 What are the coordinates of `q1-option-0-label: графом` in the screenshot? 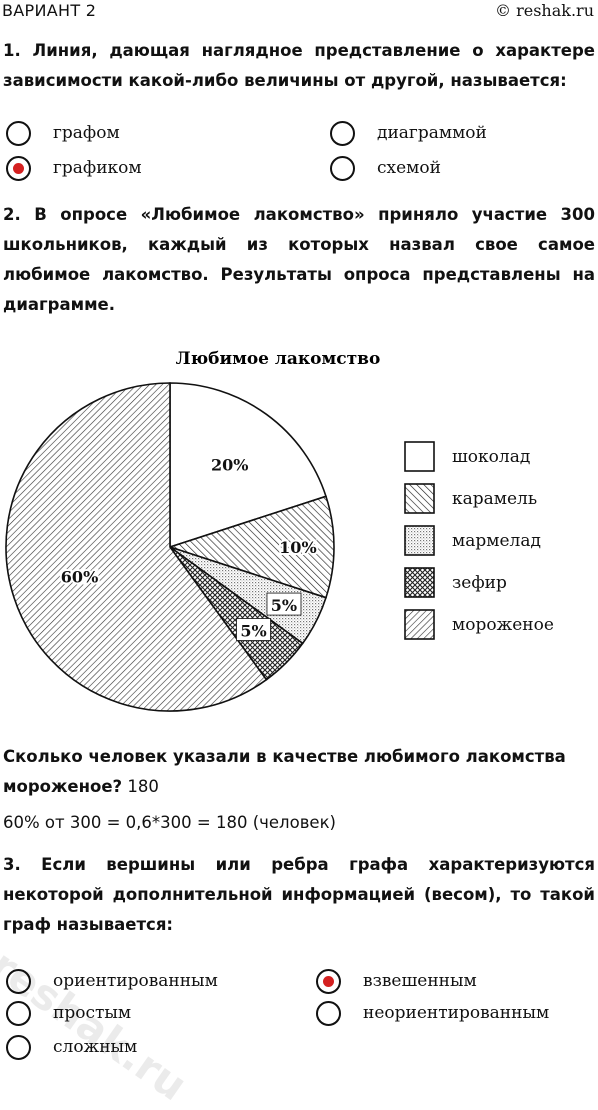 It's located at (86, 133).